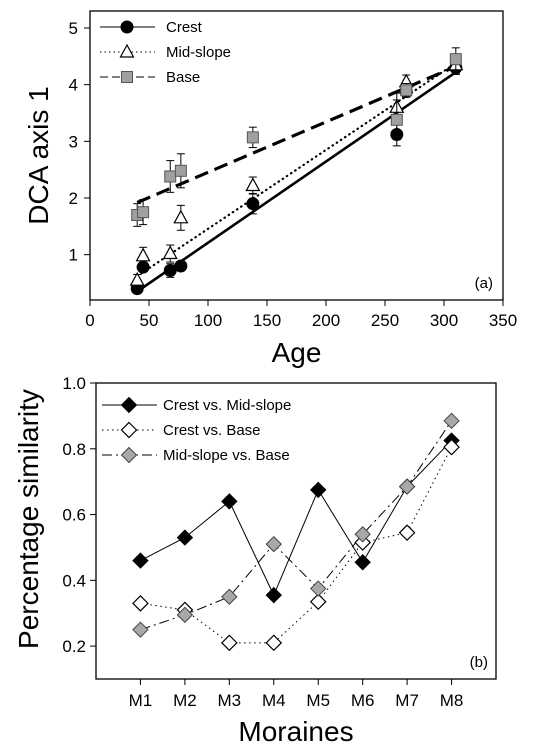  Describe the element at coordinates (198, 52) in the screenshot. I see `legend-label: Mid-slope` at that location.